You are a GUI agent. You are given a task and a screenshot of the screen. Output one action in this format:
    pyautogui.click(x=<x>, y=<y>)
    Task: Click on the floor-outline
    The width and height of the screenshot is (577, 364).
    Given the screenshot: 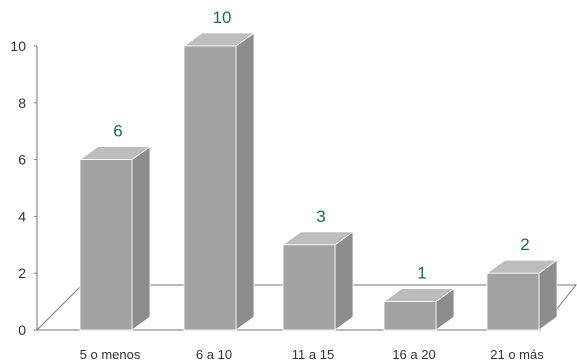 What is the action you would take?
    pyautogui.click(x=306, y=307)
    